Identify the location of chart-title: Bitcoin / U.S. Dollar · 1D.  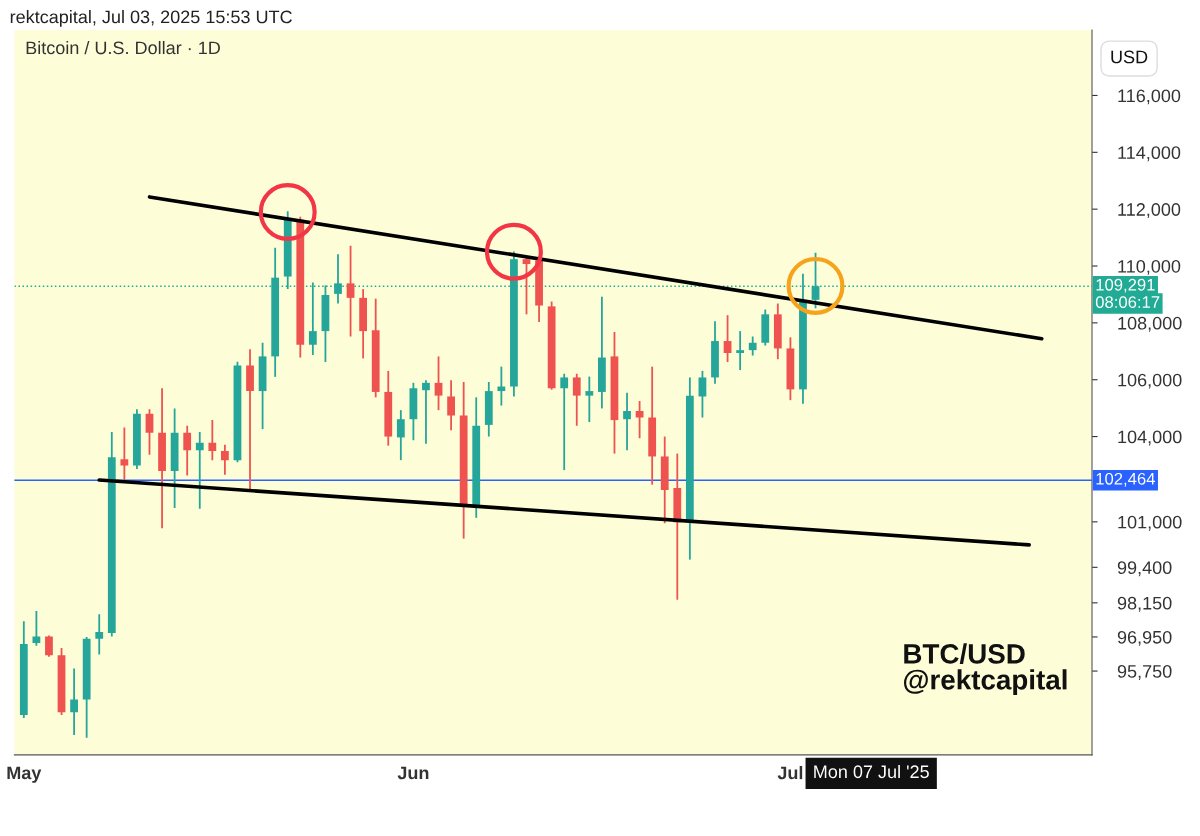
(123, 47).